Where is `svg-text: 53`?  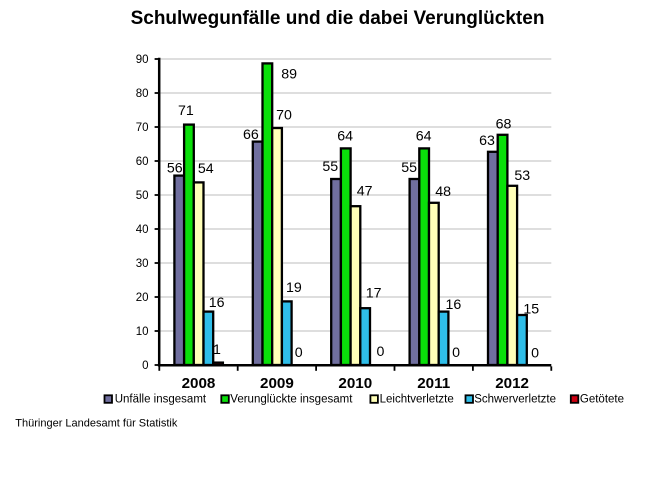
svg-text: 53 is located at coordinates (522, 176).